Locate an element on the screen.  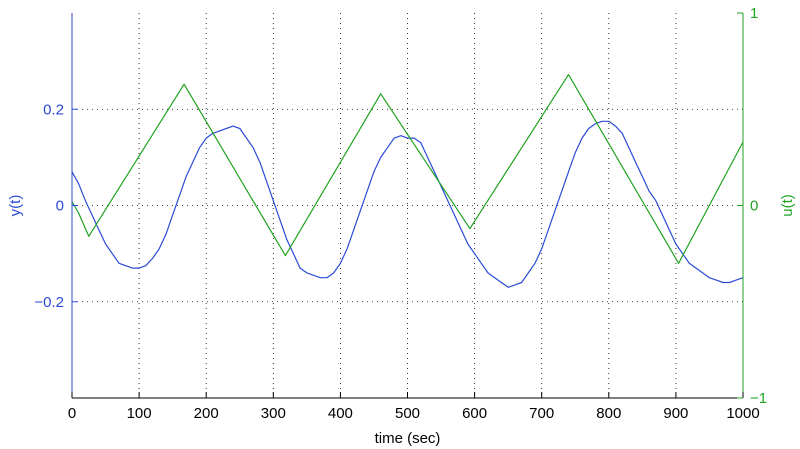
x-tick-label: 300 is located at coordinates (273, 413).